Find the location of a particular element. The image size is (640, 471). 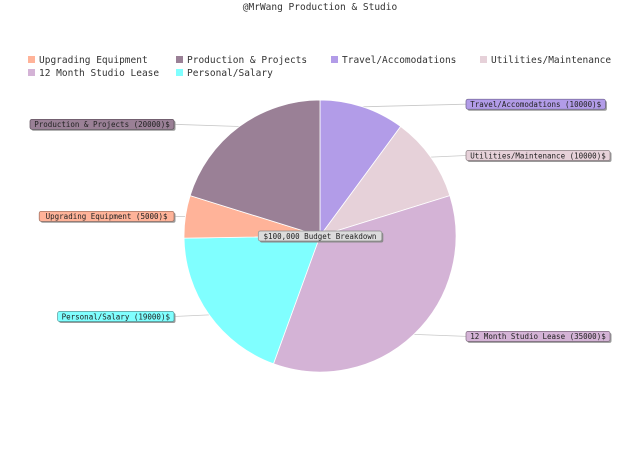

callout-label: Personal/Salary (19000)$ is located at coordinates (116, 316).